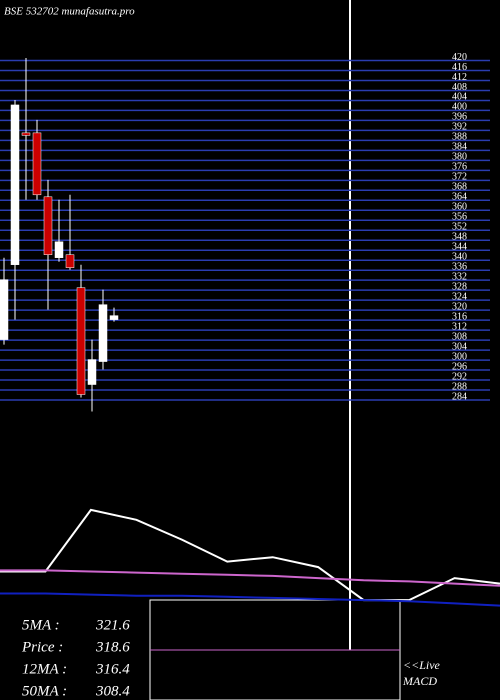  Describe the element at coordinates (112, 625) in the screenshot. I see `info-value: 321.6` at that location.